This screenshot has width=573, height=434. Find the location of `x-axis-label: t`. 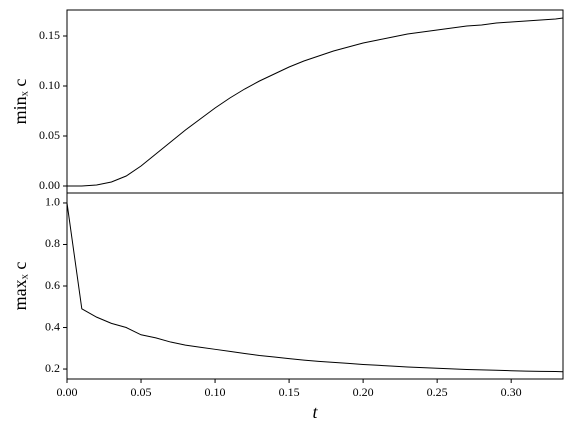

x-axis-label: t is located at coordinates (315, 412).